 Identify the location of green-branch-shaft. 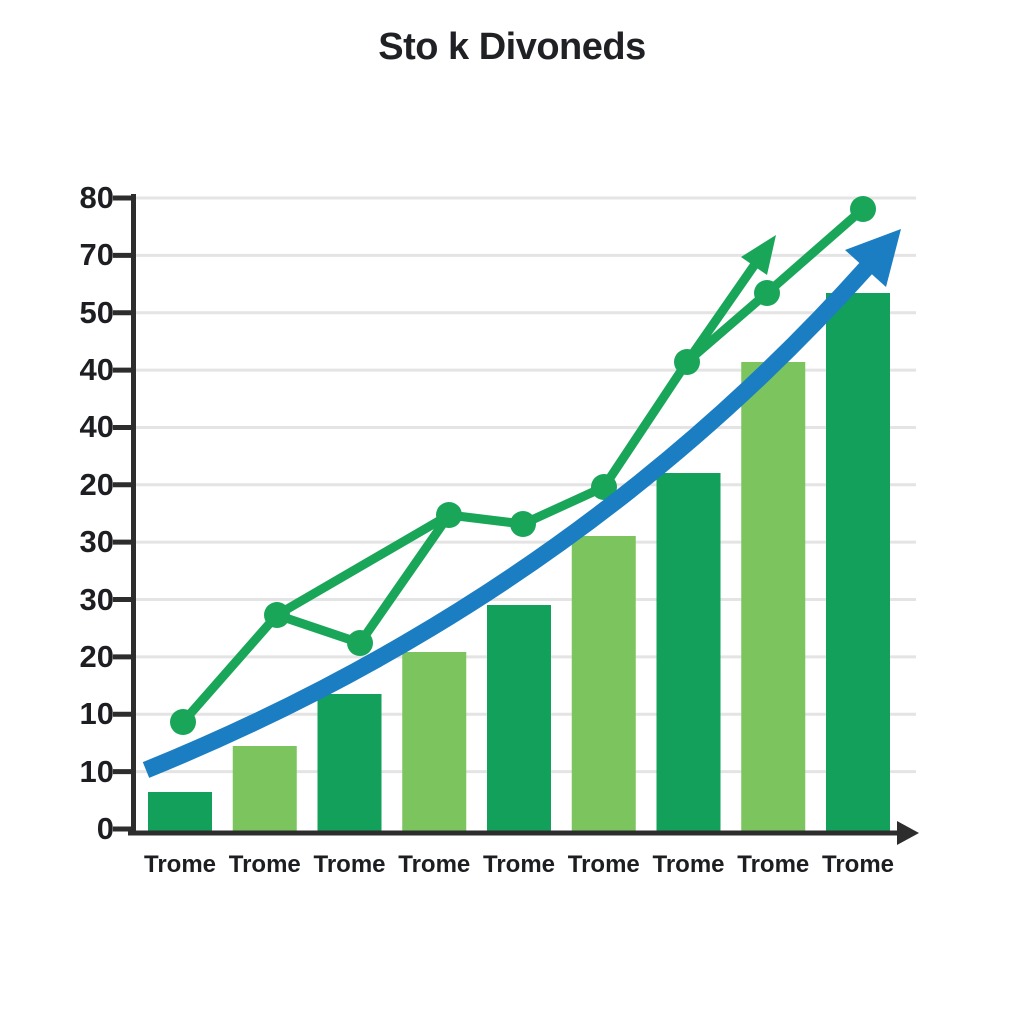
(723, 309).